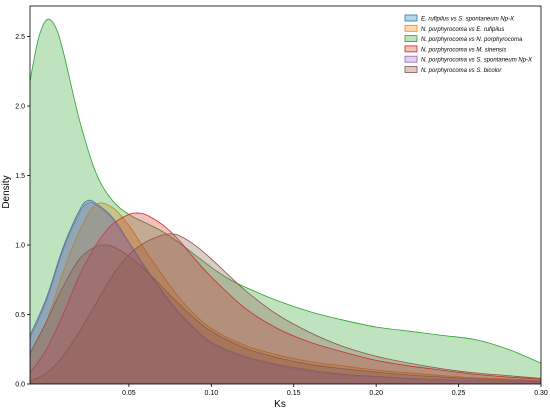 The height and width of the screenshot is (411, 550). What do you see at coordinates (459, 393) in the screenshot?
I see `x-tick-label: 0.25` at bounding box center [459, 393].